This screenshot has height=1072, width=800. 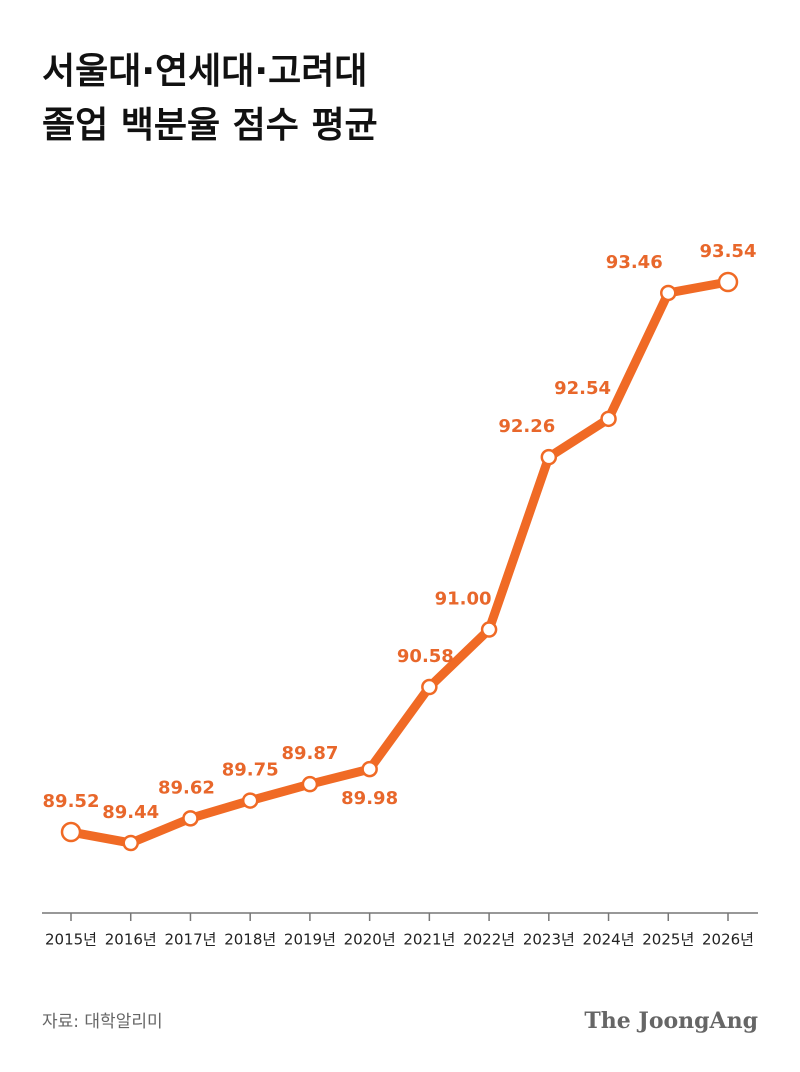 What do you see at coordinates (102, 1022) in the screenshot?
I see `source: 자료: 대학알리미` at bounding box center [102, 1022].